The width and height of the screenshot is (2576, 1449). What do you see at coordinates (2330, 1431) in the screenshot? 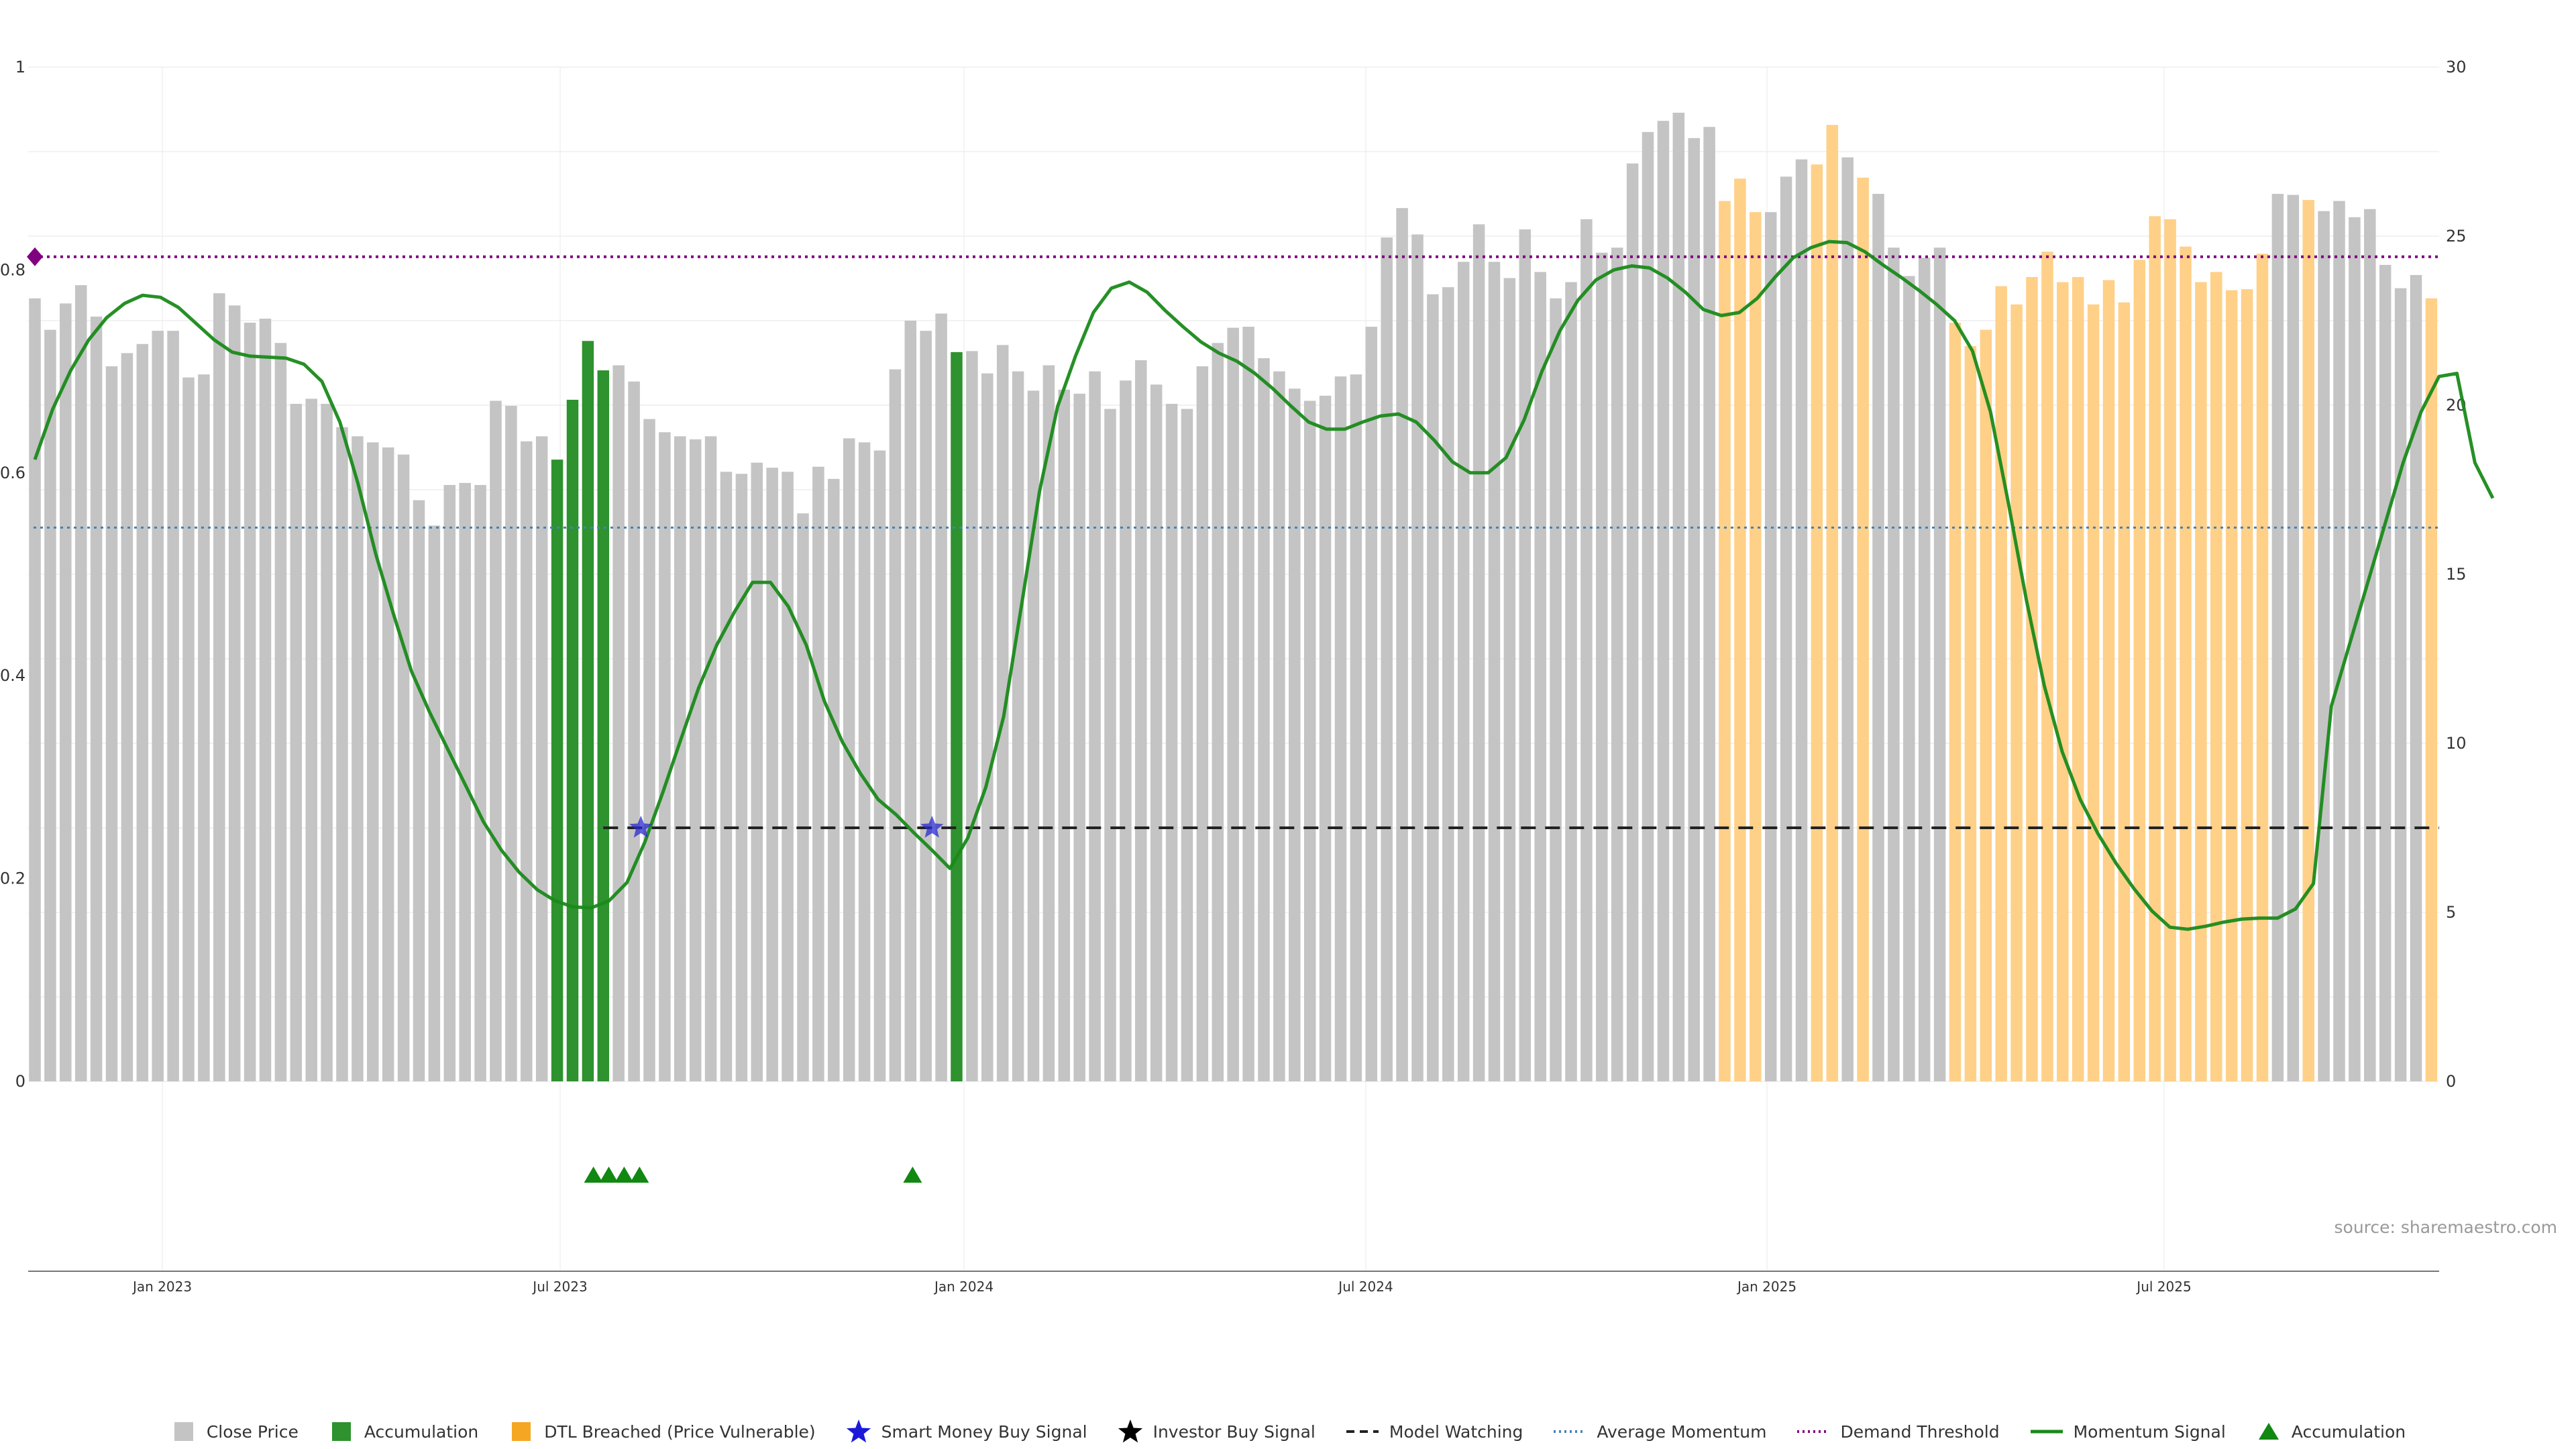
I see `legend-item: Accumulation` at bounding box center [2330, 1431].